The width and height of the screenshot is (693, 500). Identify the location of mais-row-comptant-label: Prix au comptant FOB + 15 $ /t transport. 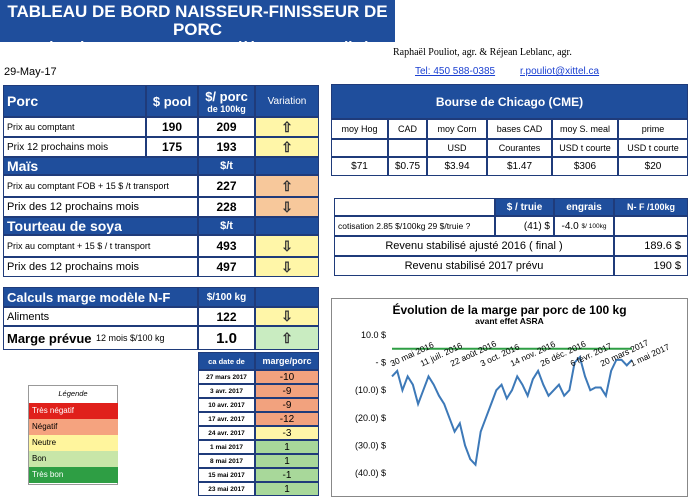
(100, 186).